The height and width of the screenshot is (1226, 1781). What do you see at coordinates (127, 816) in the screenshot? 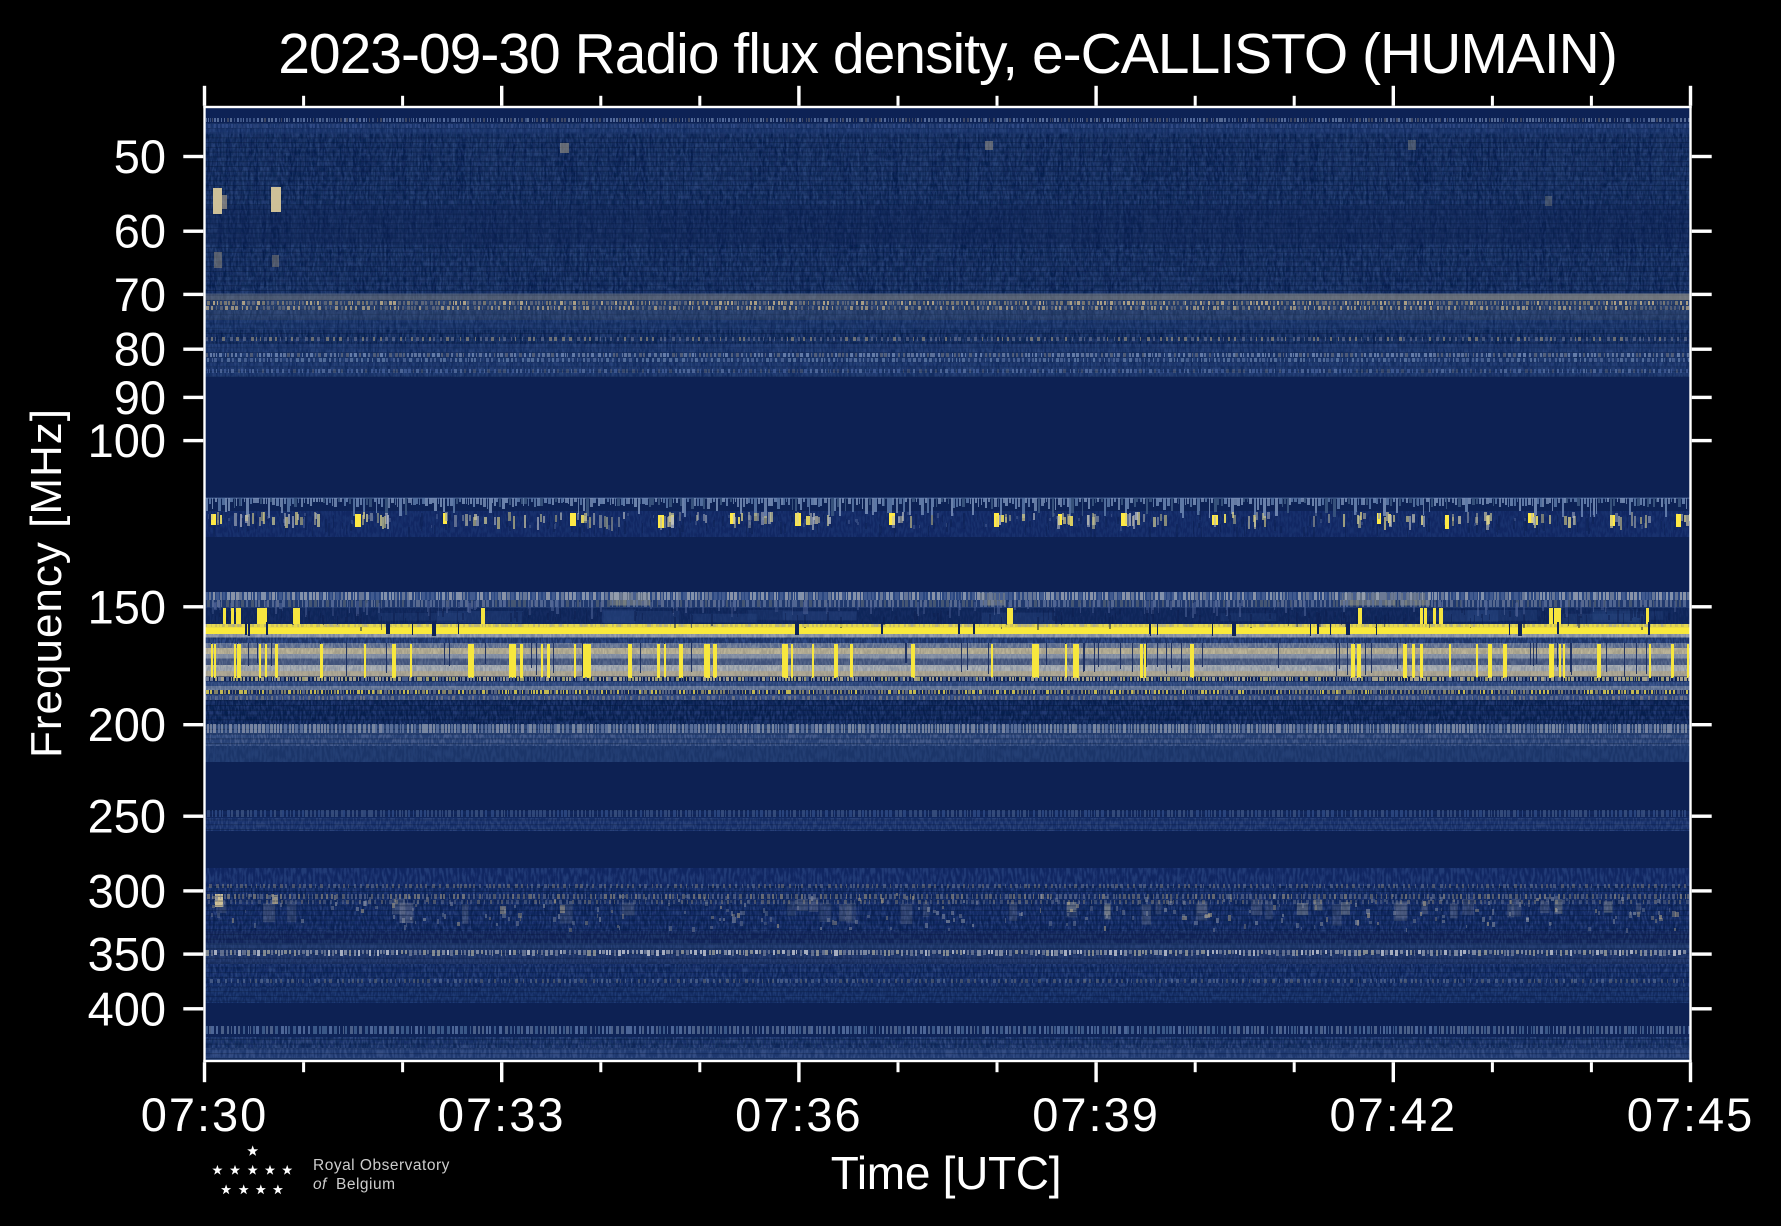
I see `svg-text: 250` at bounding box center [127, 816].